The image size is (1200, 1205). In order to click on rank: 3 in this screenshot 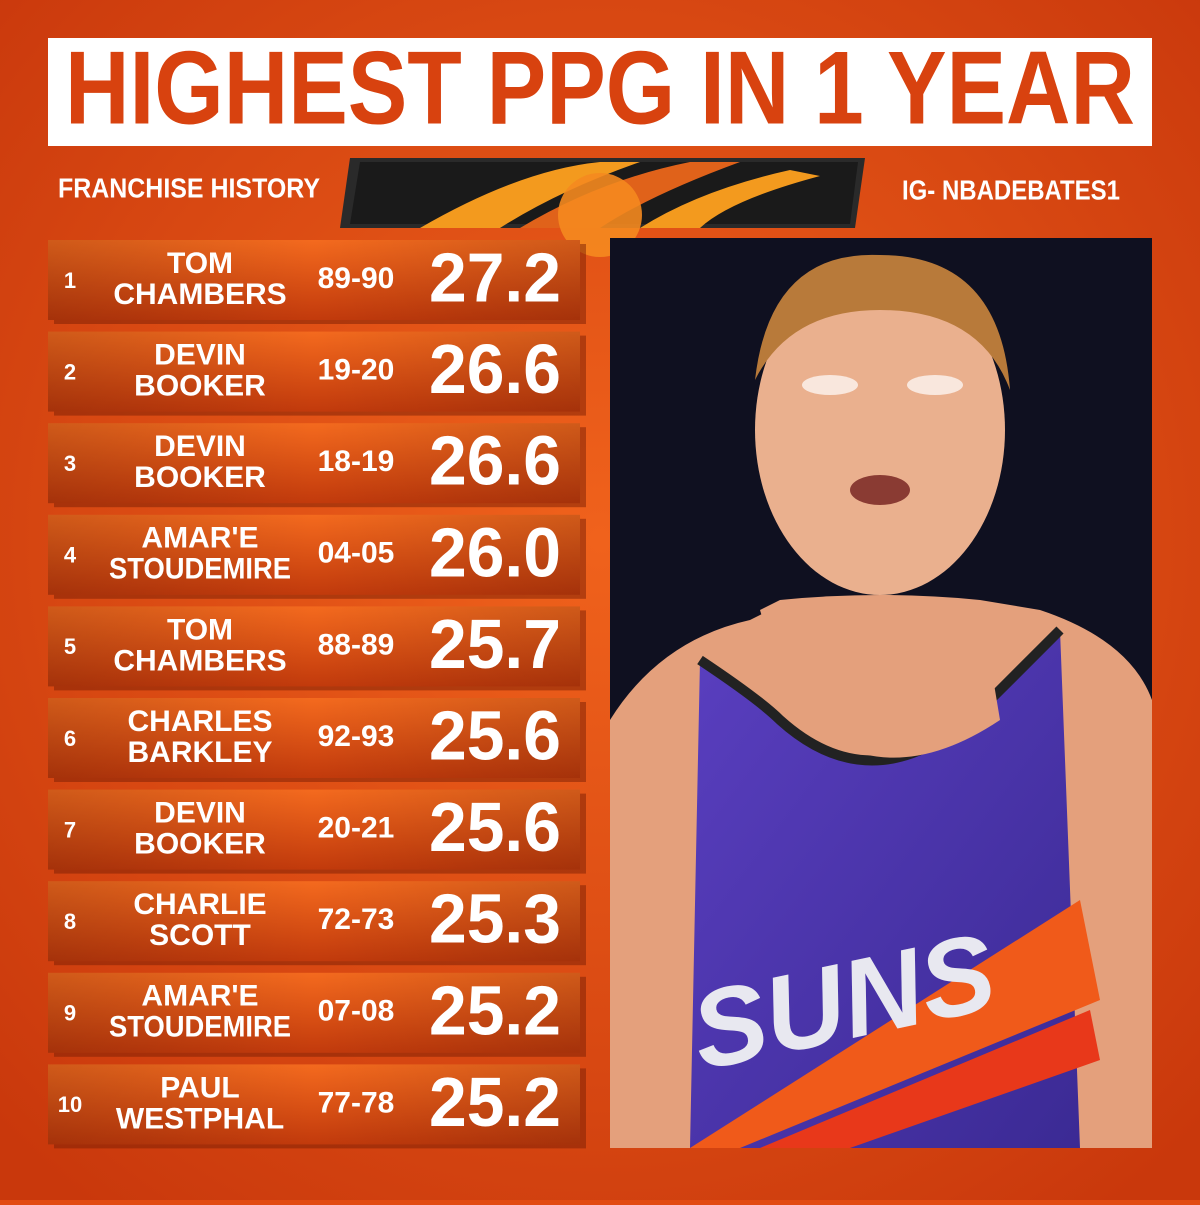, I will do `click(70, 463)`.